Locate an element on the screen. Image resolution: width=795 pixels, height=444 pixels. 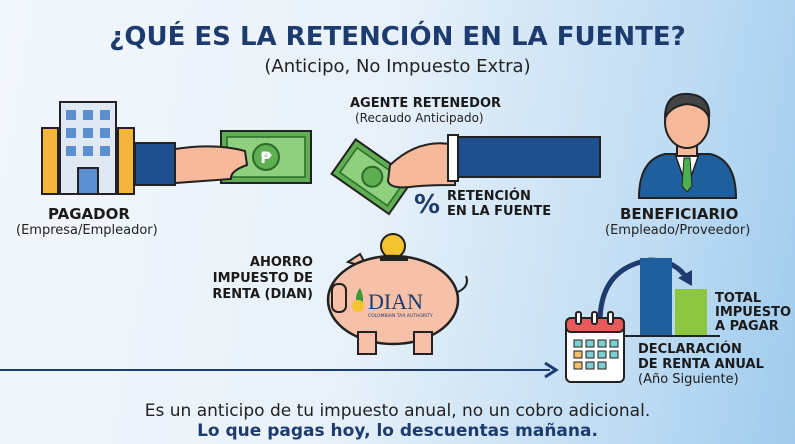
agente-detail: (Recaudo Anticipado) is located at coordinates (419, 118).